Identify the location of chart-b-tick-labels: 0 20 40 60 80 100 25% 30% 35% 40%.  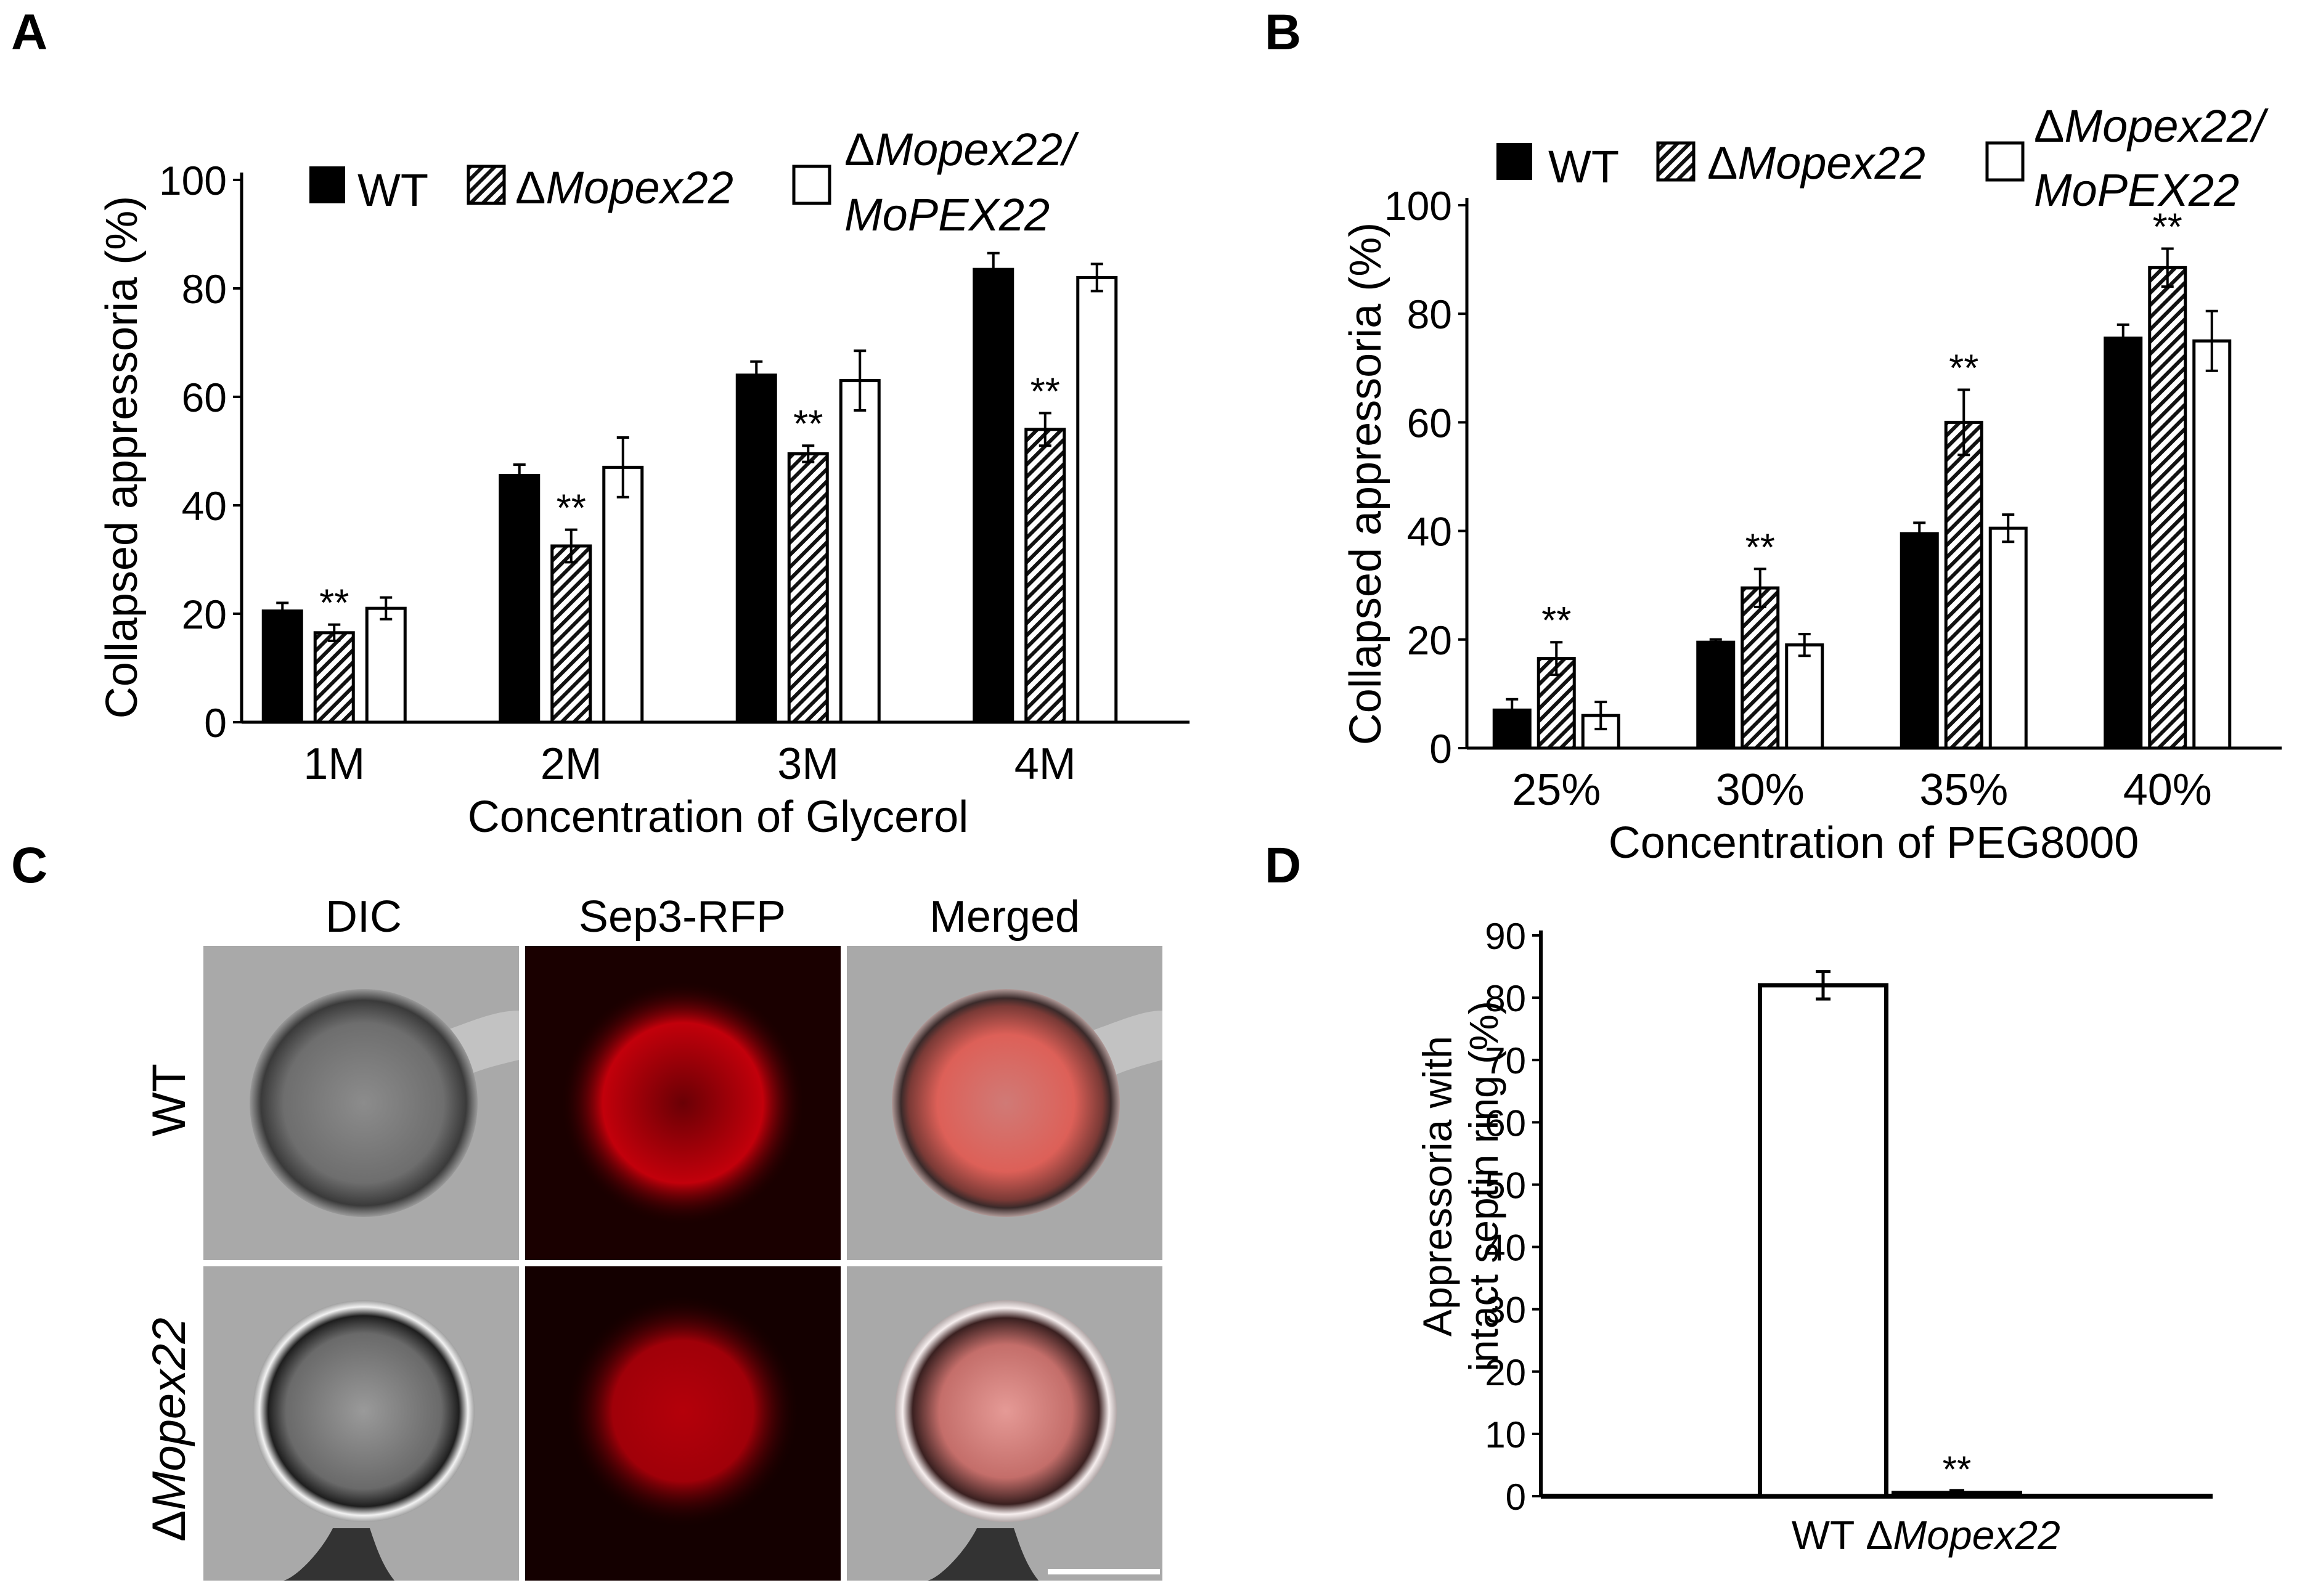
(1798, 499).